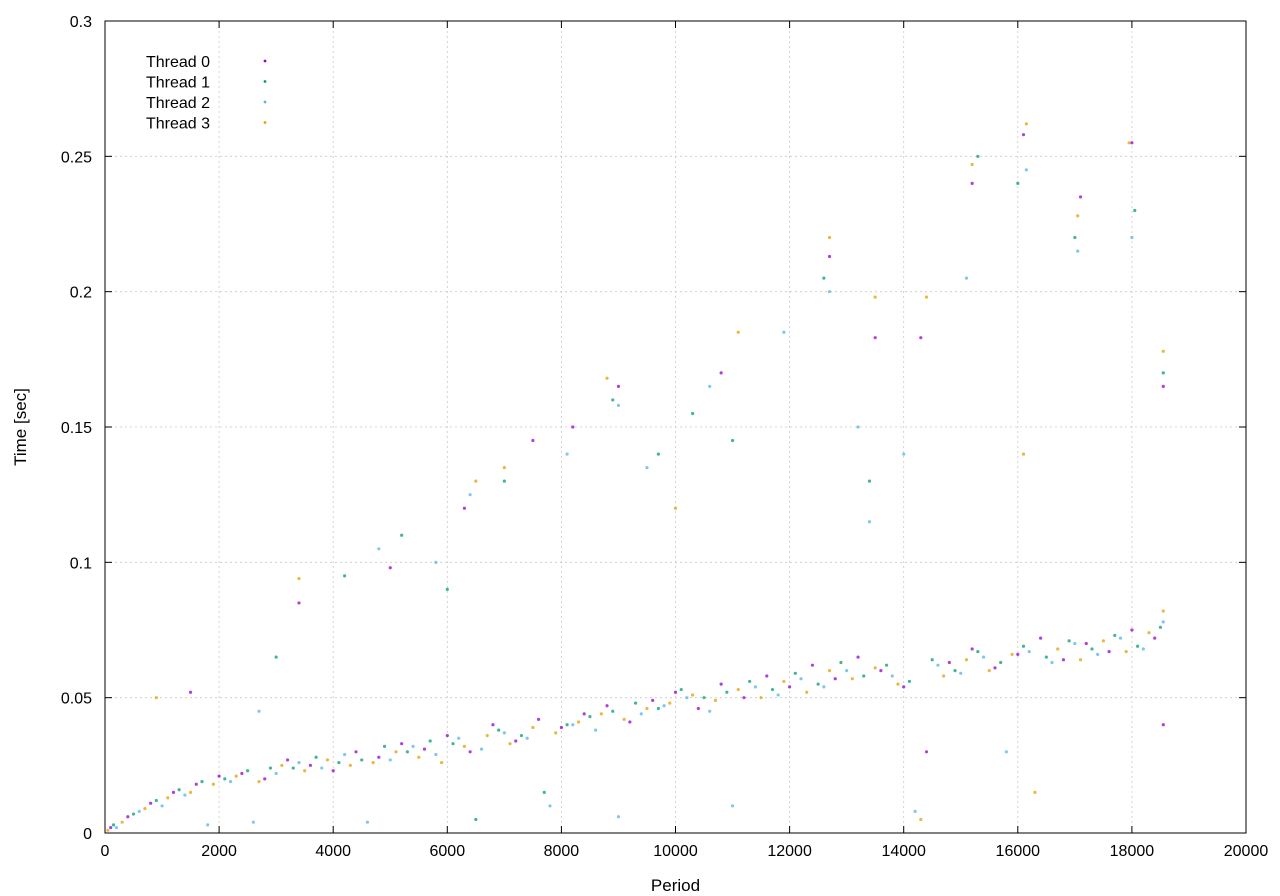 The width and height of the screenshot is (1280, 896). Describe the element at coordinates (903, 851) in the screenshot. I see `x-tick-label: 14000` at that location.